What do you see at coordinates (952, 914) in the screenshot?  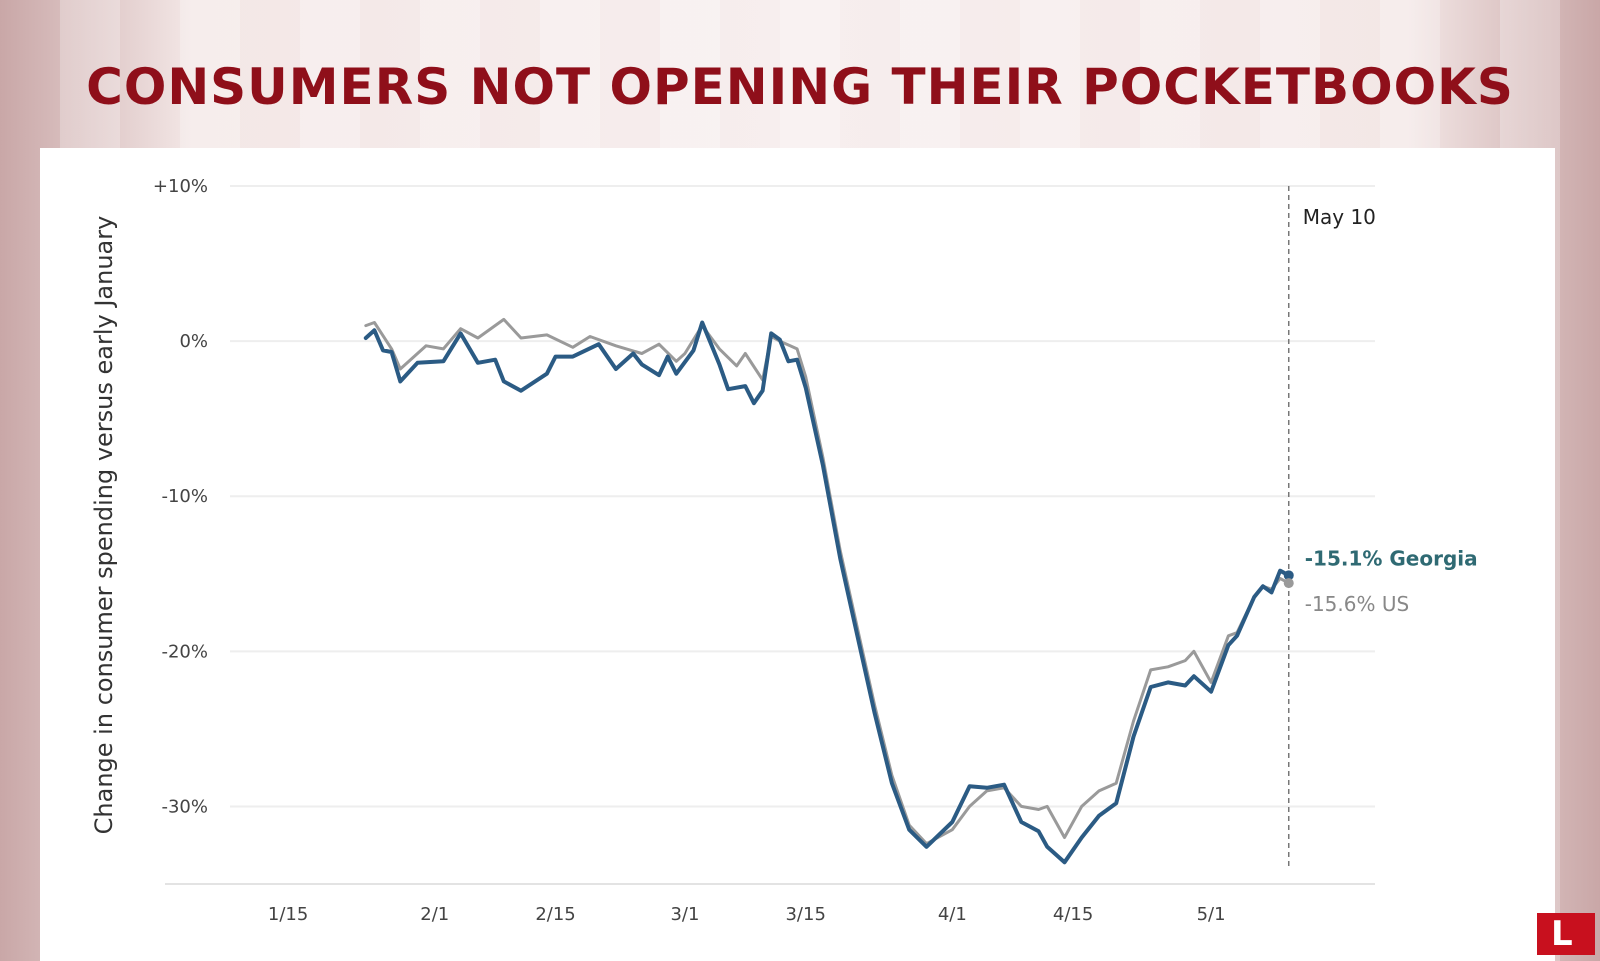 I see `x-tick-label: 4/1` at bounding box center [952, 914].